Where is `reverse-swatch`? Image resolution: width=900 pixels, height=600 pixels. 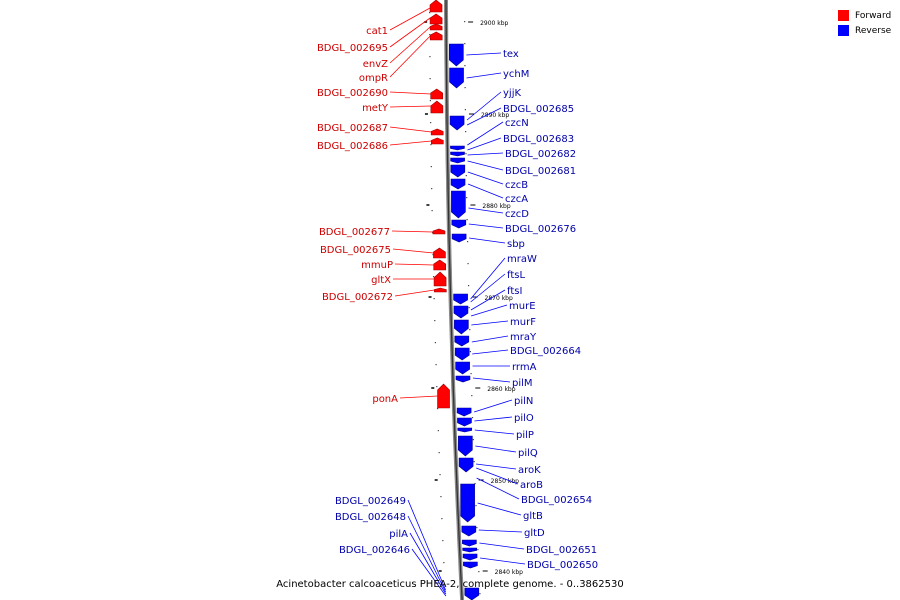
reverse-swatch is located at coordinates (843, 30).